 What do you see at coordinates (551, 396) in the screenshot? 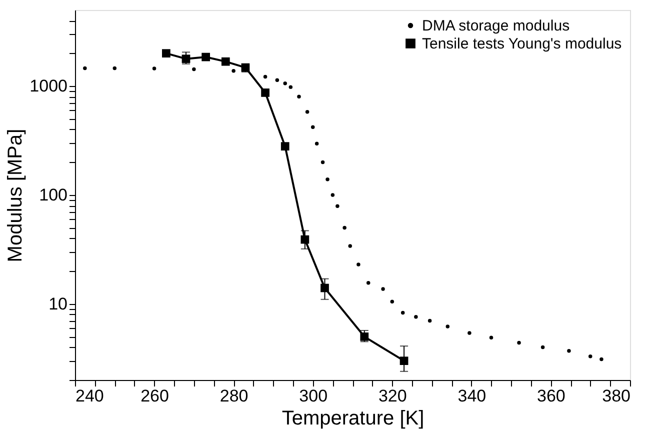
I see `x-tick-label: 360` at bounding box center [551, 396].